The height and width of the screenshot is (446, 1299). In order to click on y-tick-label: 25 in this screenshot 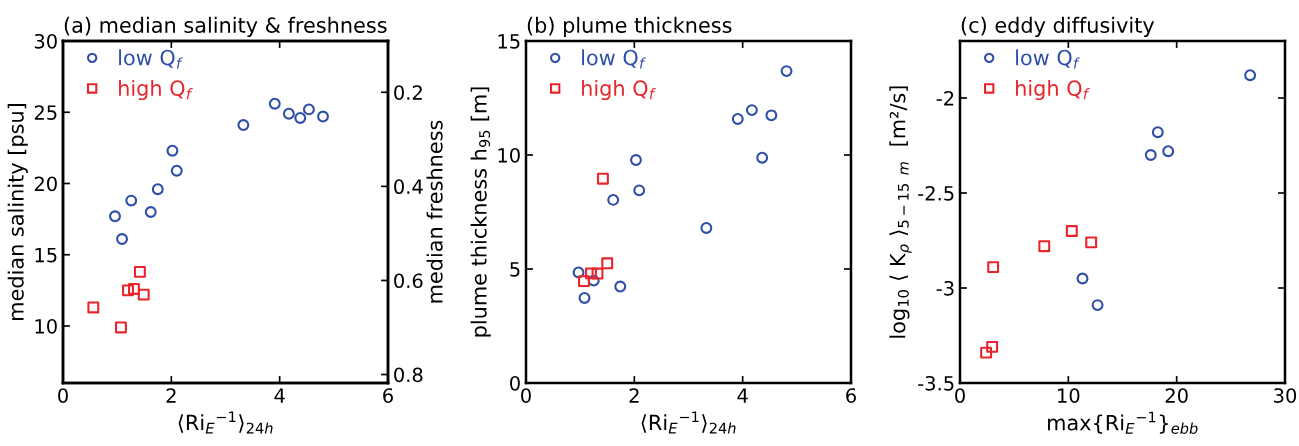, I will do `click(45, 112)`.